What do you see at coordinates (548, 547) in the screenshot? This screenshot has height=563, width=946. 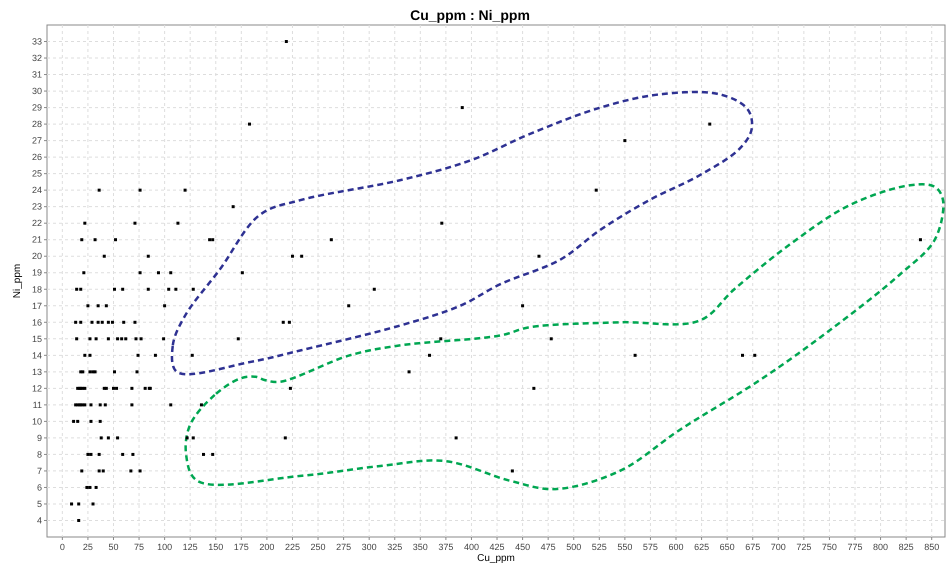 I see `x-tick-label: 475` at bounding box center [548, 547].